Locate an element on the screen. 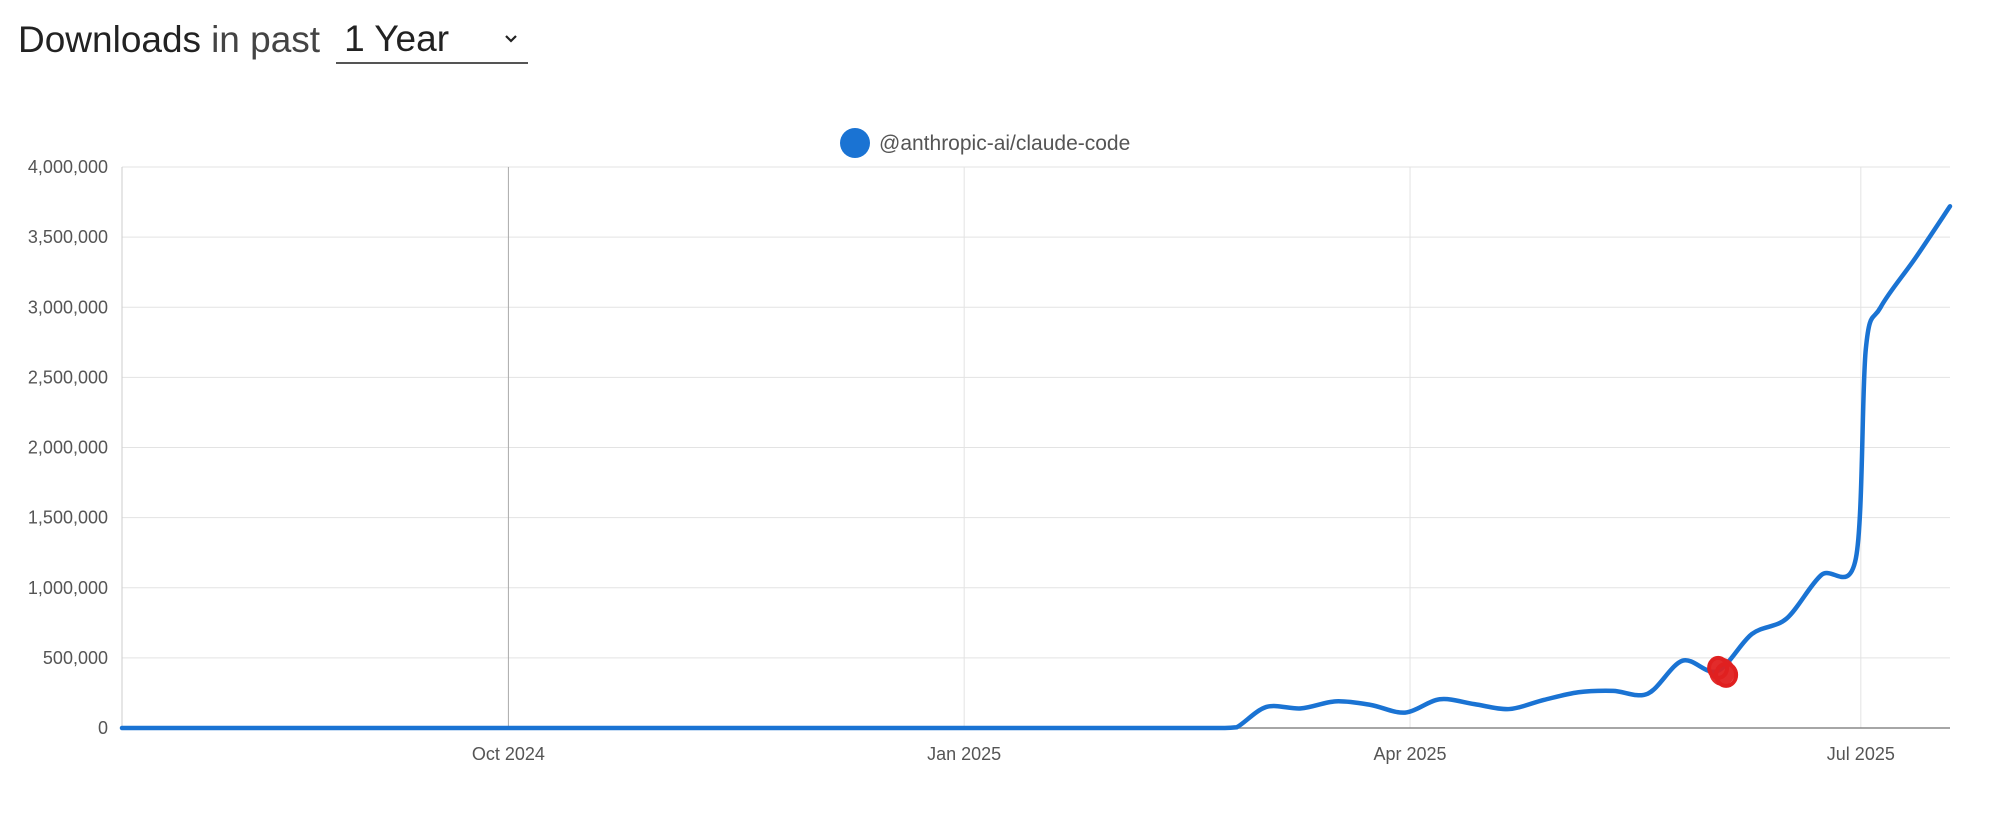  chart-legend: @anthropic-ai/claude-code is located at coordinates (985, 143).